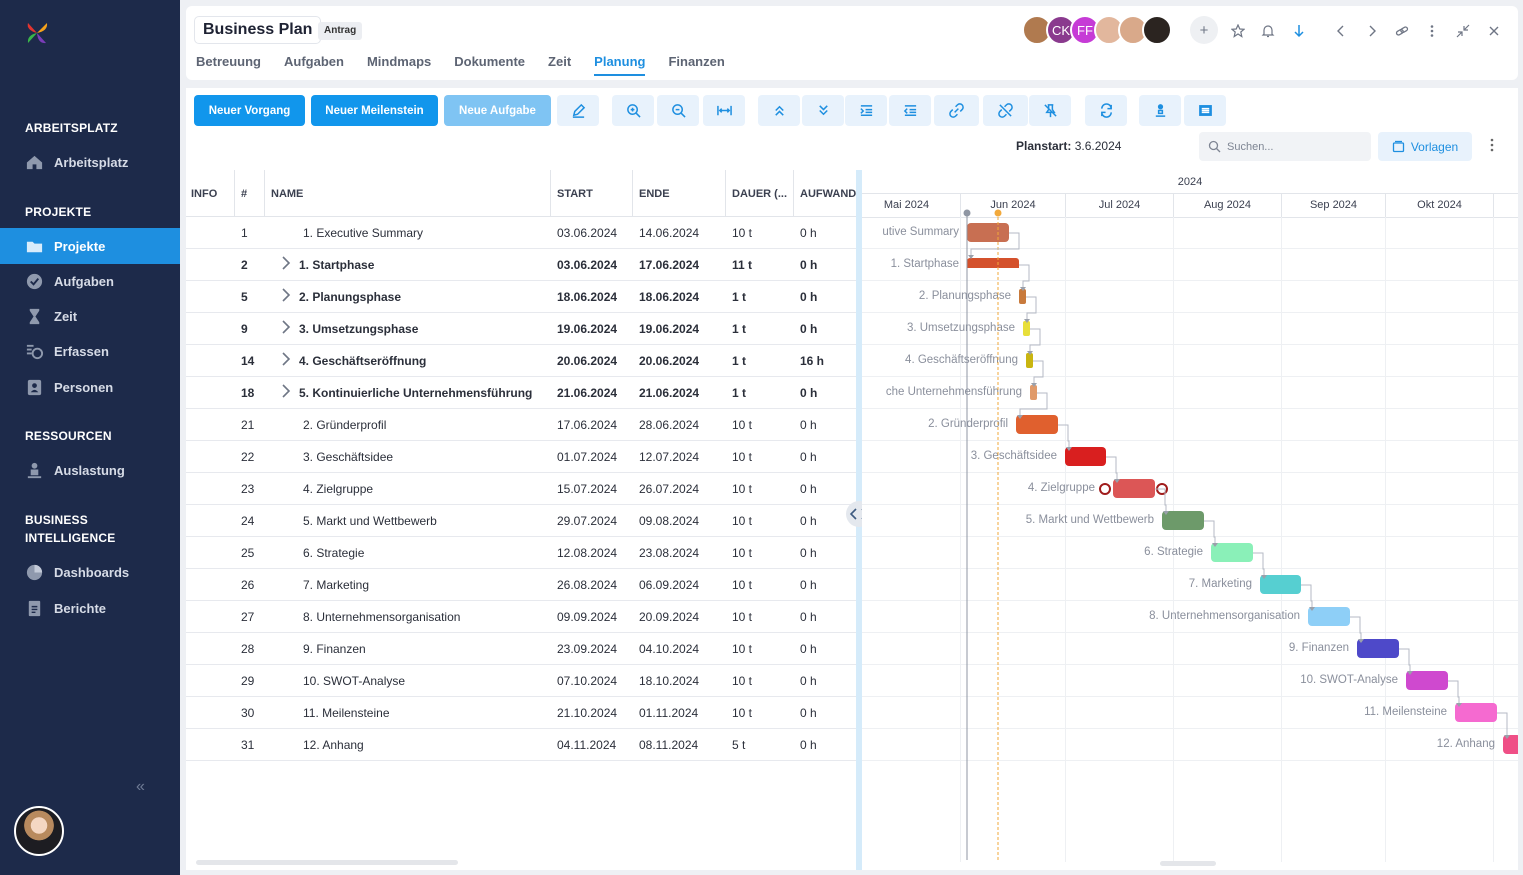  I want to click on tab-planung: Planung, so click(620, 65).